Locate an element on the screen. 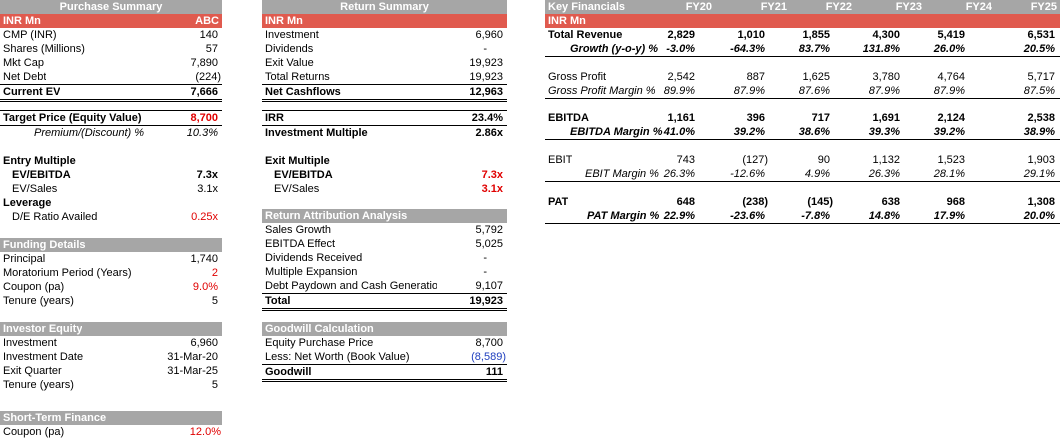 The image size is (1060, 444). ret-net-cashflows-row: Net Cashflows 12,963 is located at coordinates (384, 93).